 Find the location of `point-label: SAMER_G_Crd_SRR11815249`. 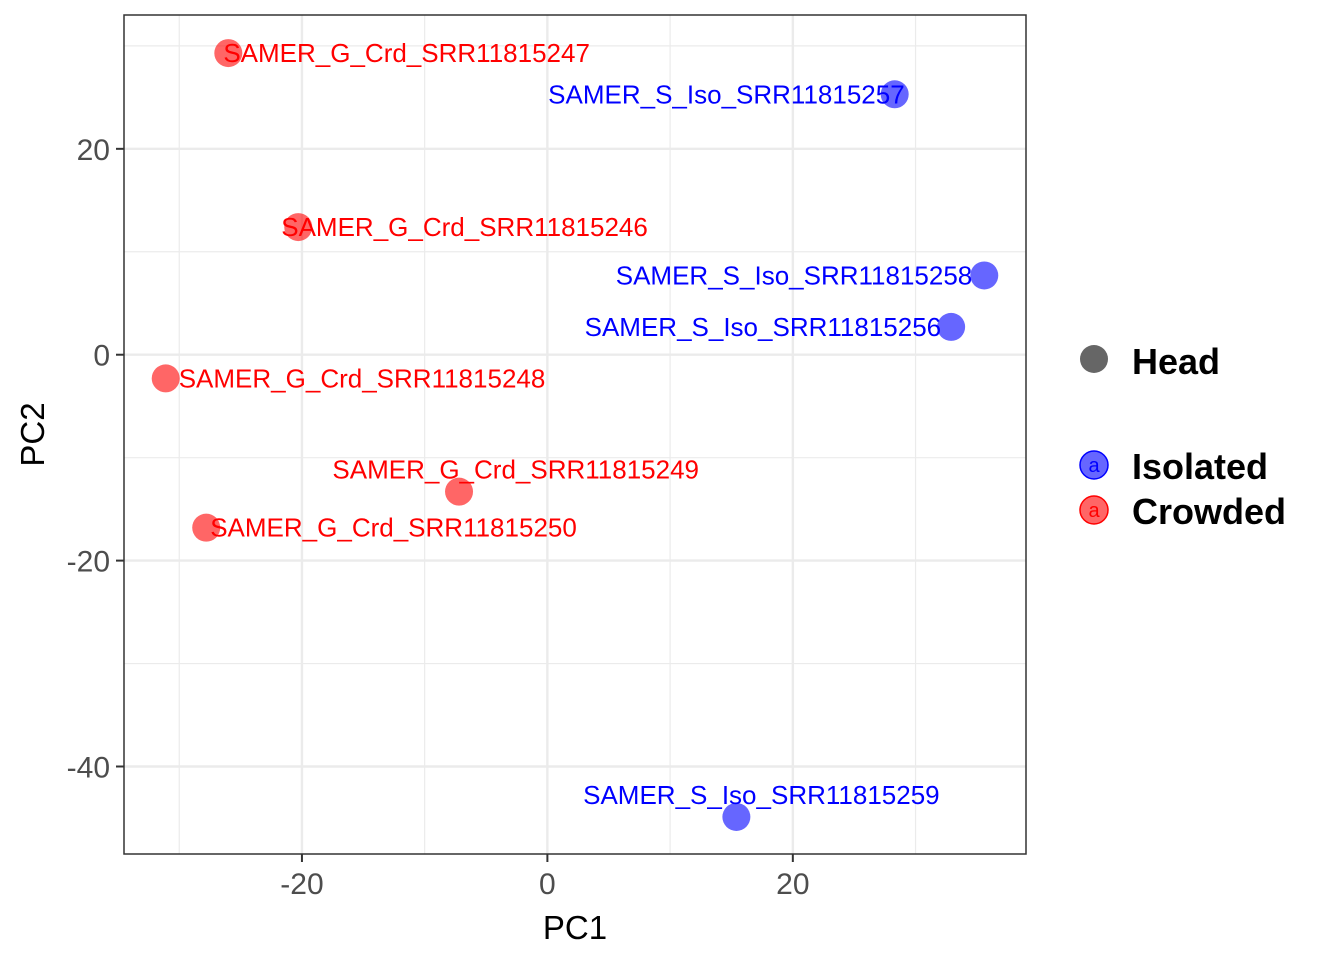

point-label: SAMER_G_Crd_SRR11815249 is located at coordinates (515, 470).